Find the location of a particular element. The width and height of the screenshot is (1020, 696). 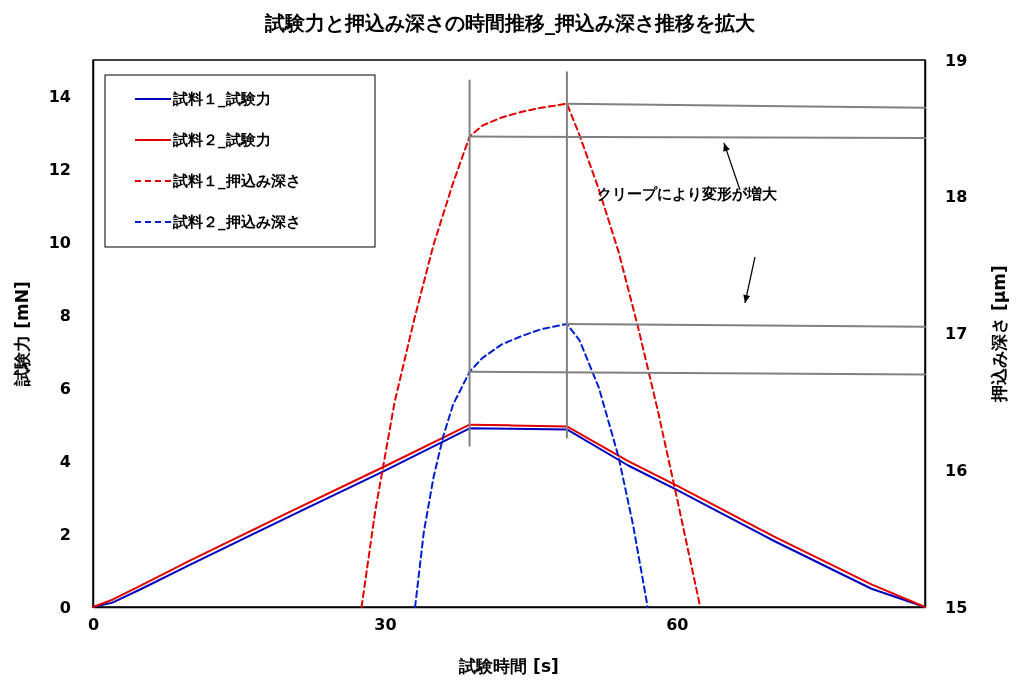

y-tick-label: 14 is located at coordinates (59, 97).